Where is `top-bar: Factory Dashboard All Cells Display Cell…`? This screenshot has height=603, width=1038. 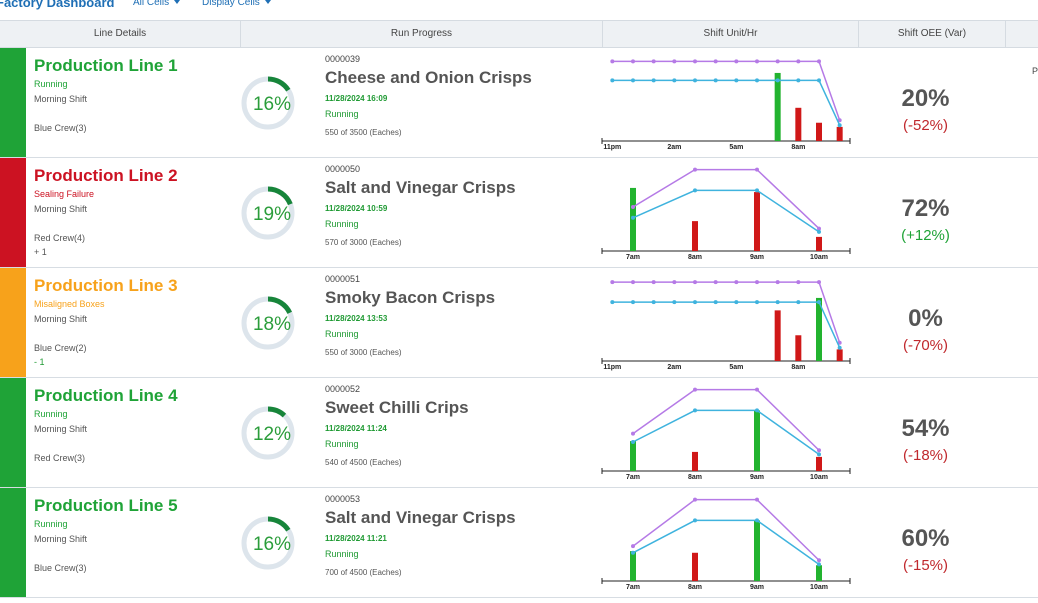
top-bar: Factory Dashboard All Cells Display Cell… is located at coordinates (519, 10).